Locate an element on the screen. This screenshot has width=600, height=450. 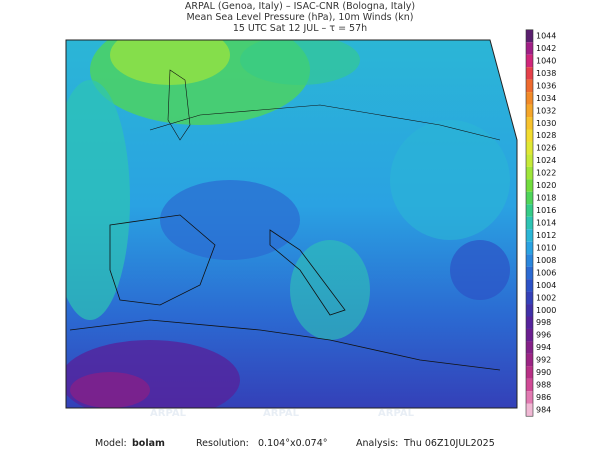
colorbar-label: 1020 is located at coordinates (546, 185).